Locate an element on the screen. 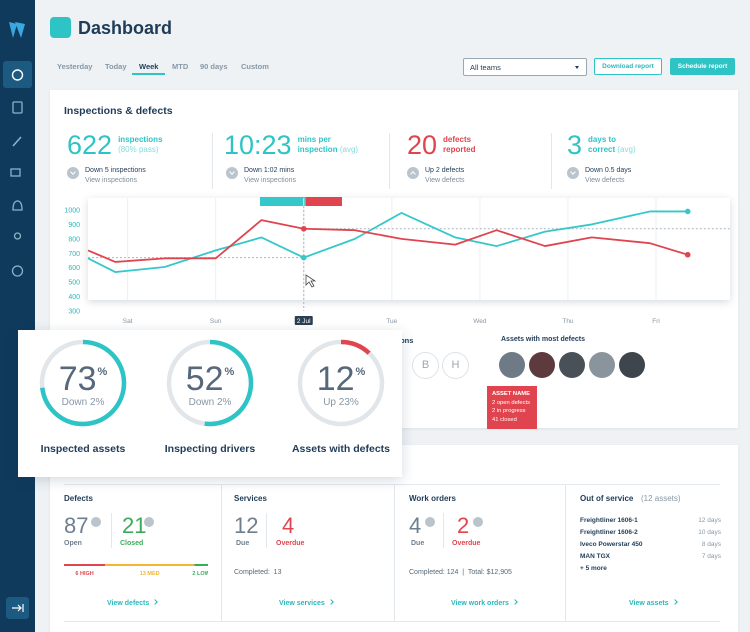 Image resolution: width=750 pixels, height=632 pixels. tab: Week is located at coordinates (149, 66).